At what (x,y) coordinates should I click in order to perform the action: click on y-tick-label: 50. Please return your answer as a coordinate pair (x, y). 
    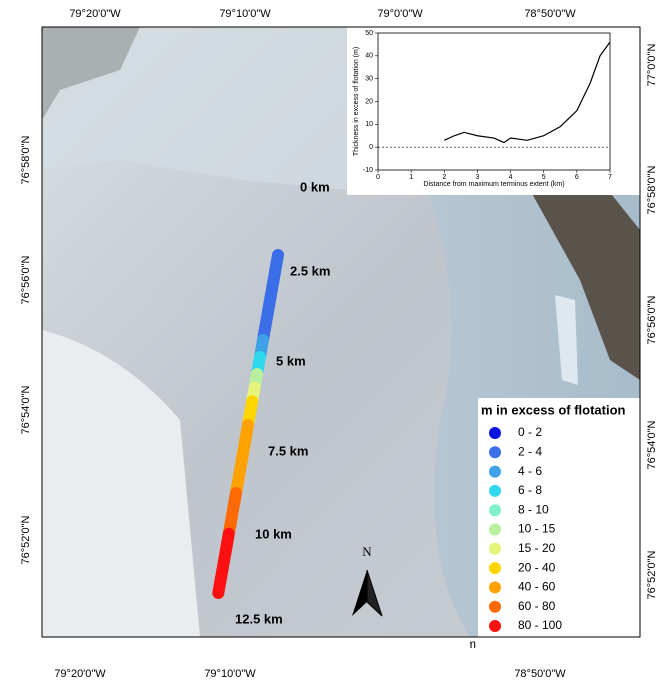
    Looking at the image, I should click on (369, 33).